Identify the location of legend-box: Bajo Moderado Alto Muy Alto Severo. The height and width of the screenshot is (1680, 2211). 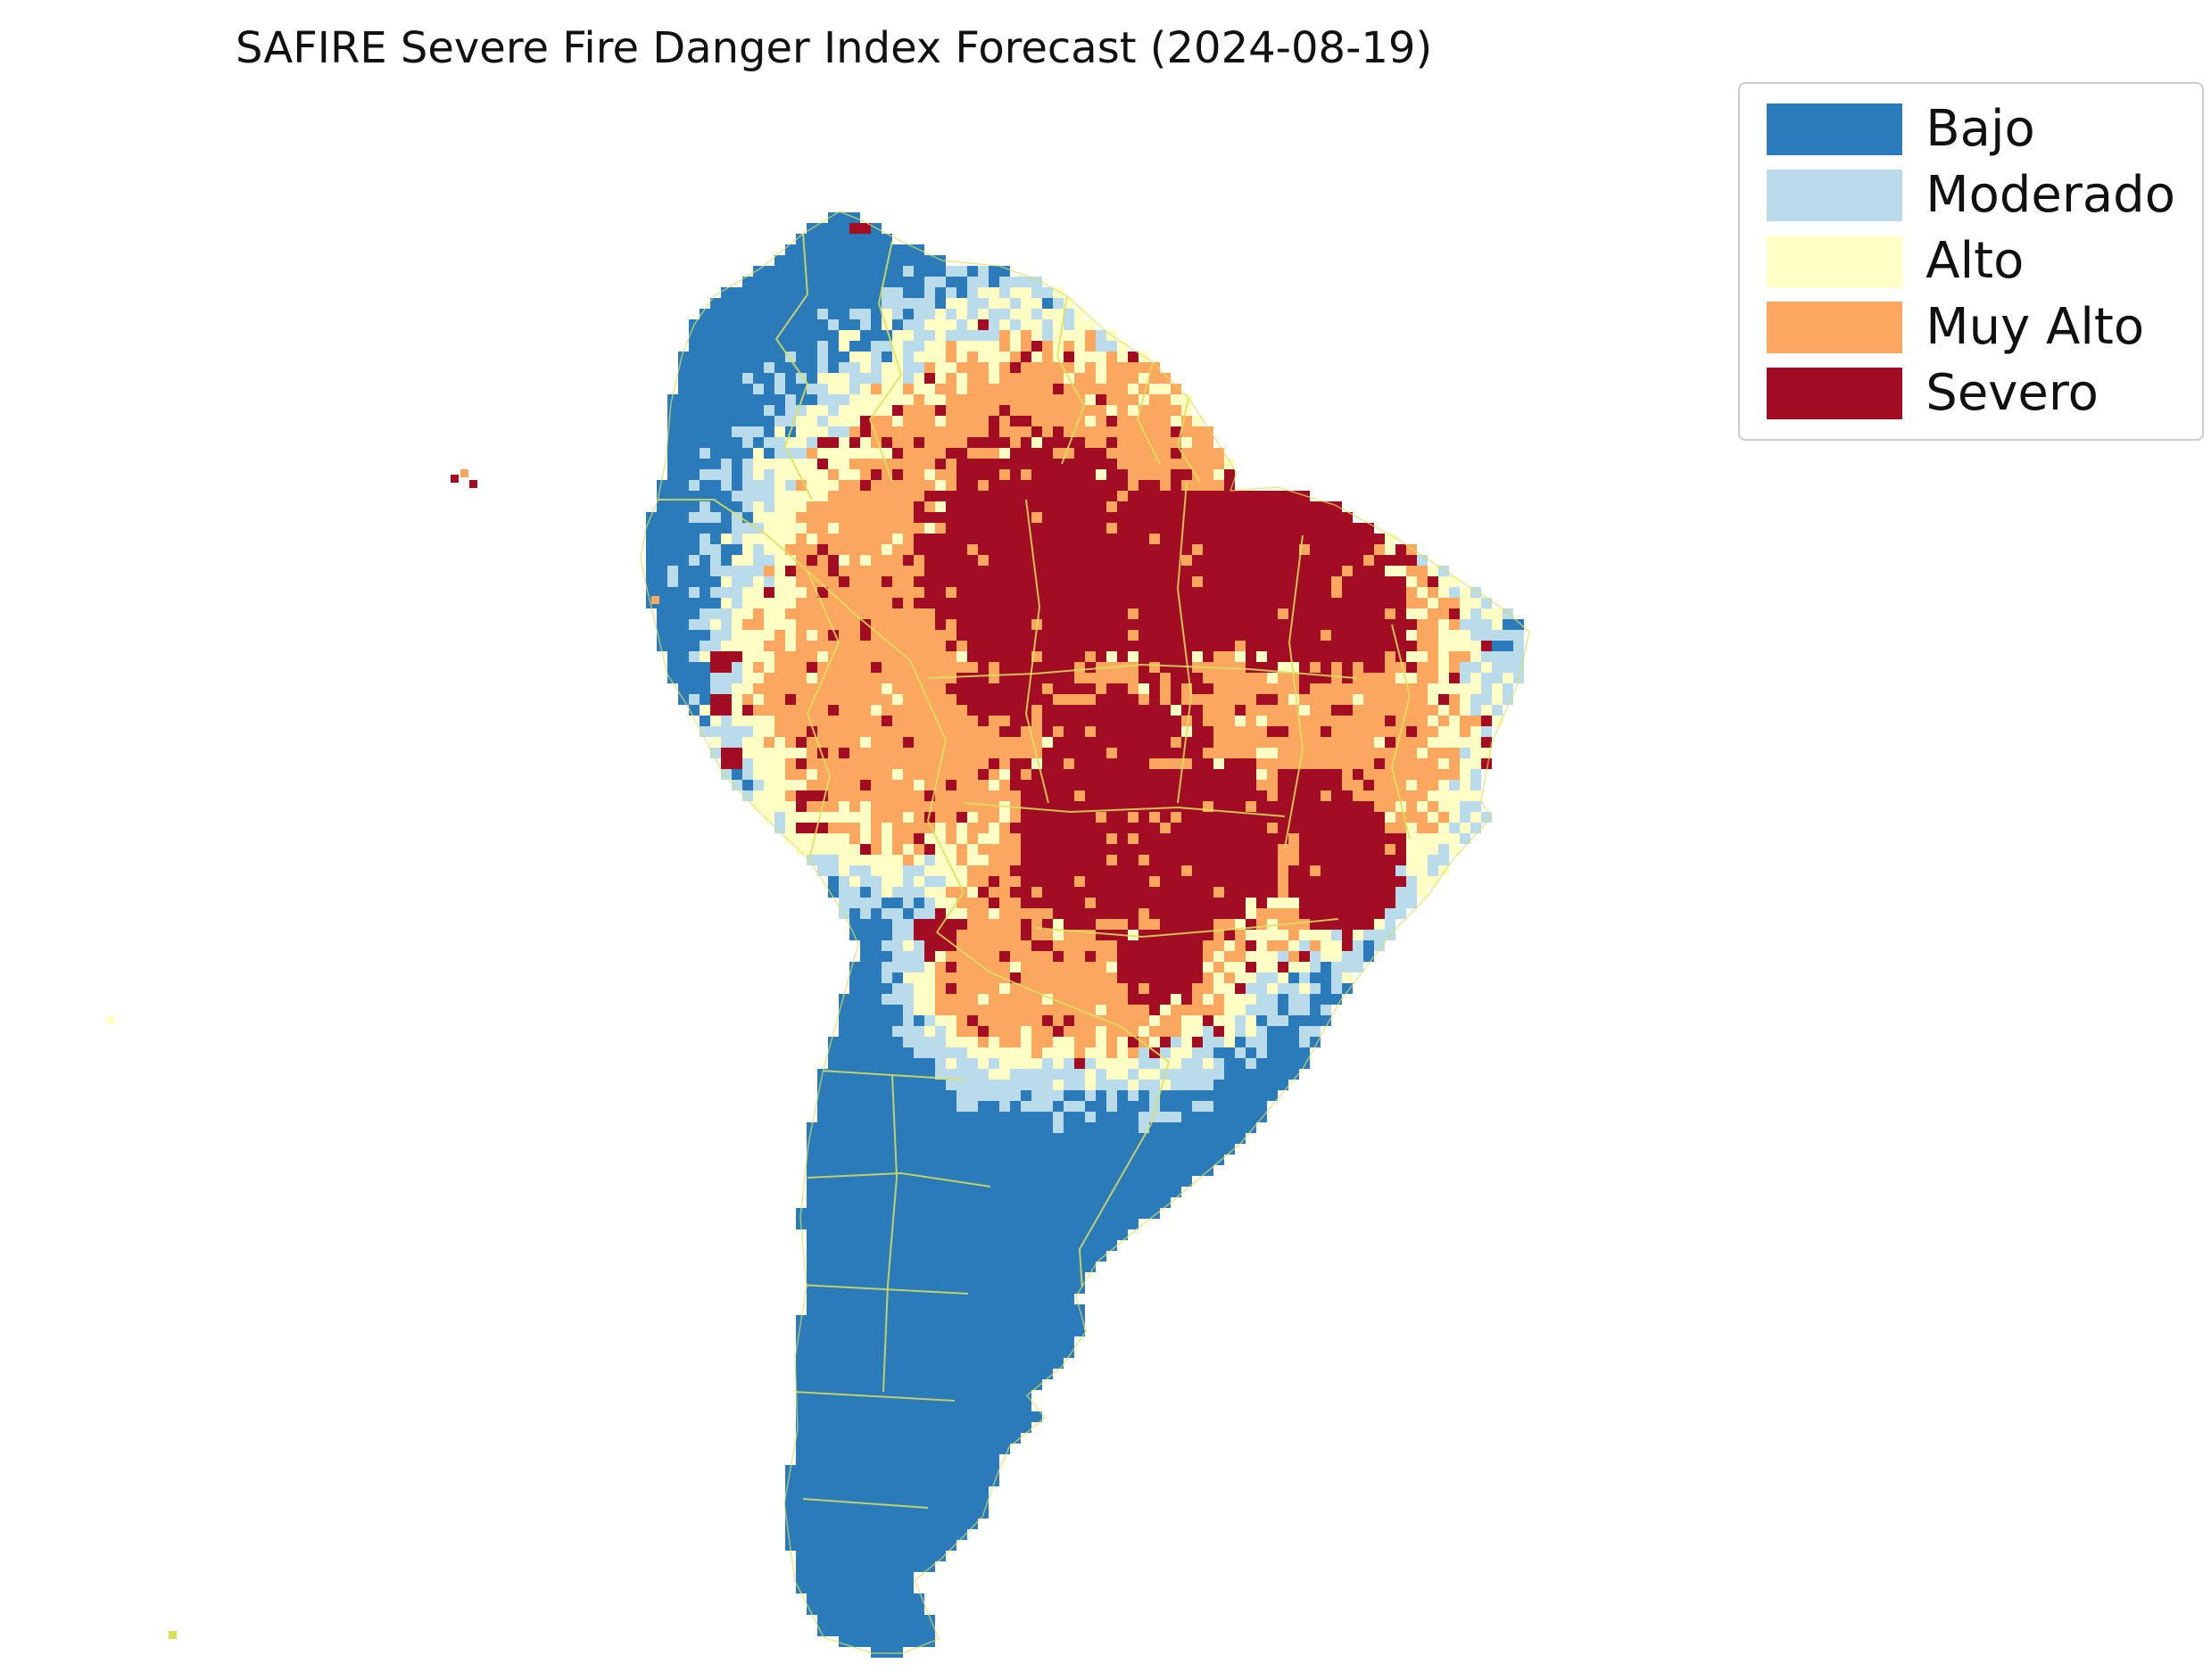
(1971, 261).